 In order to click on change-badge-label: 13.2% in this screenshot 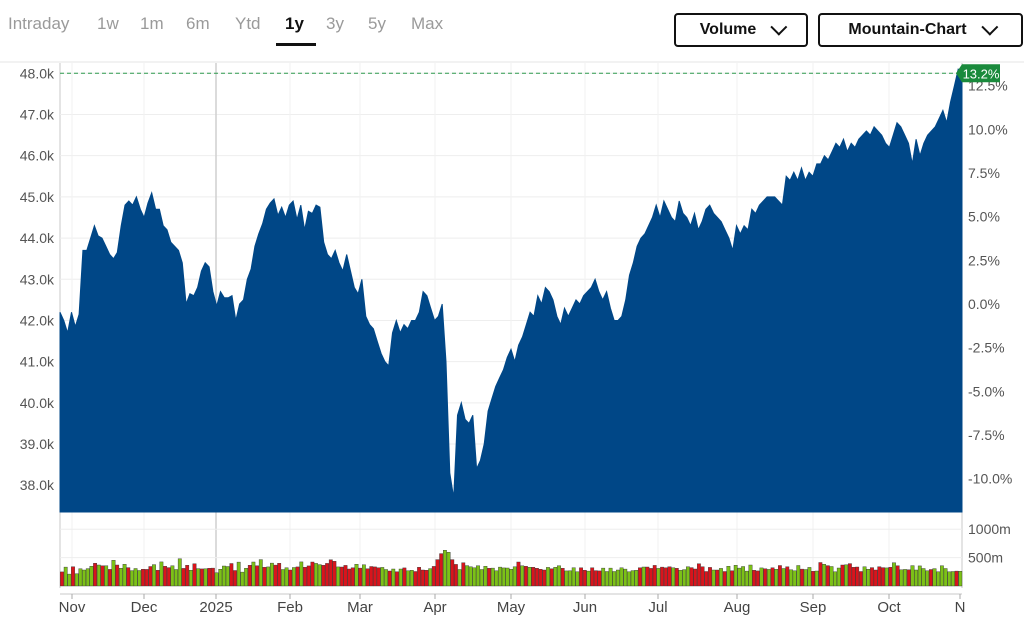, I will do `click(981, 73)`.